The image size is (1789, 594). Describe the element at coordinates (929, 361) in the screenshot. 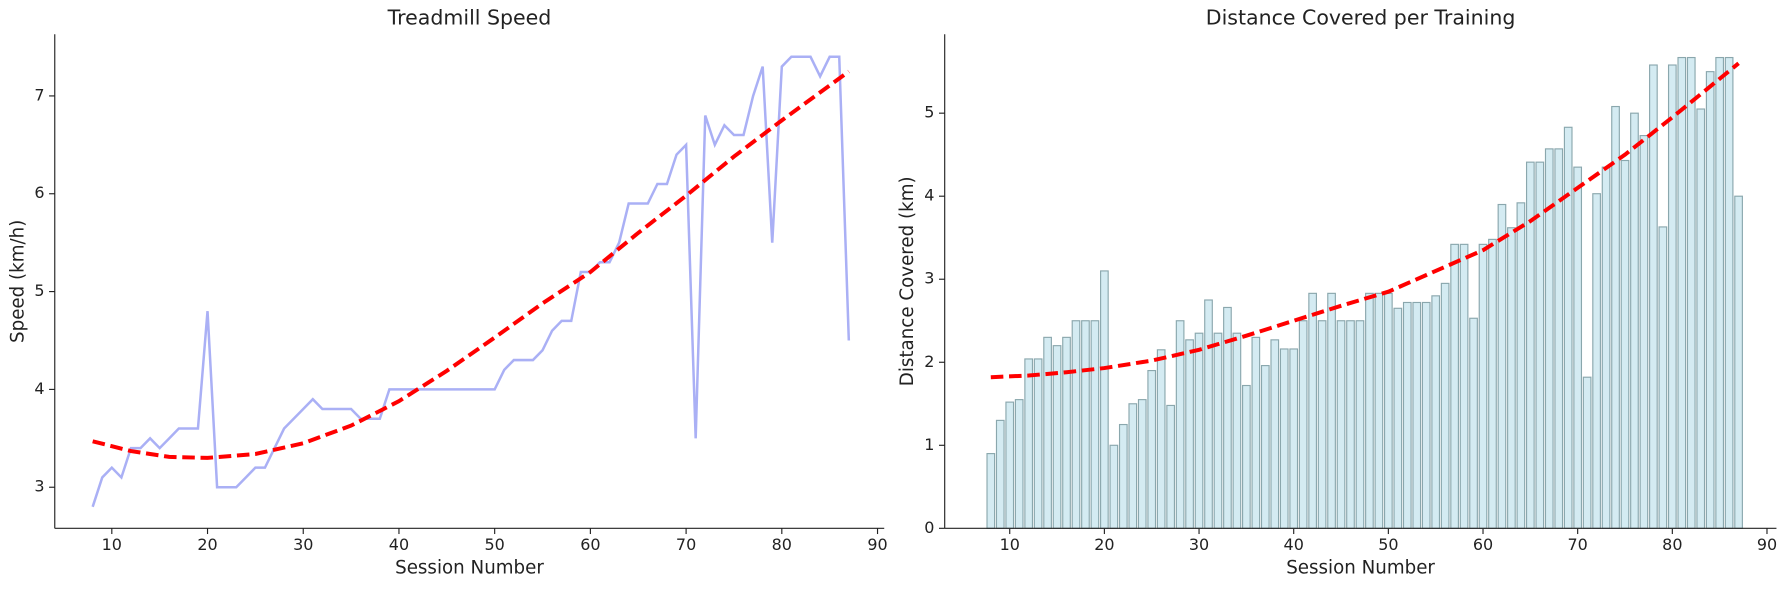

I see `y-tick-label: 2` at that location.